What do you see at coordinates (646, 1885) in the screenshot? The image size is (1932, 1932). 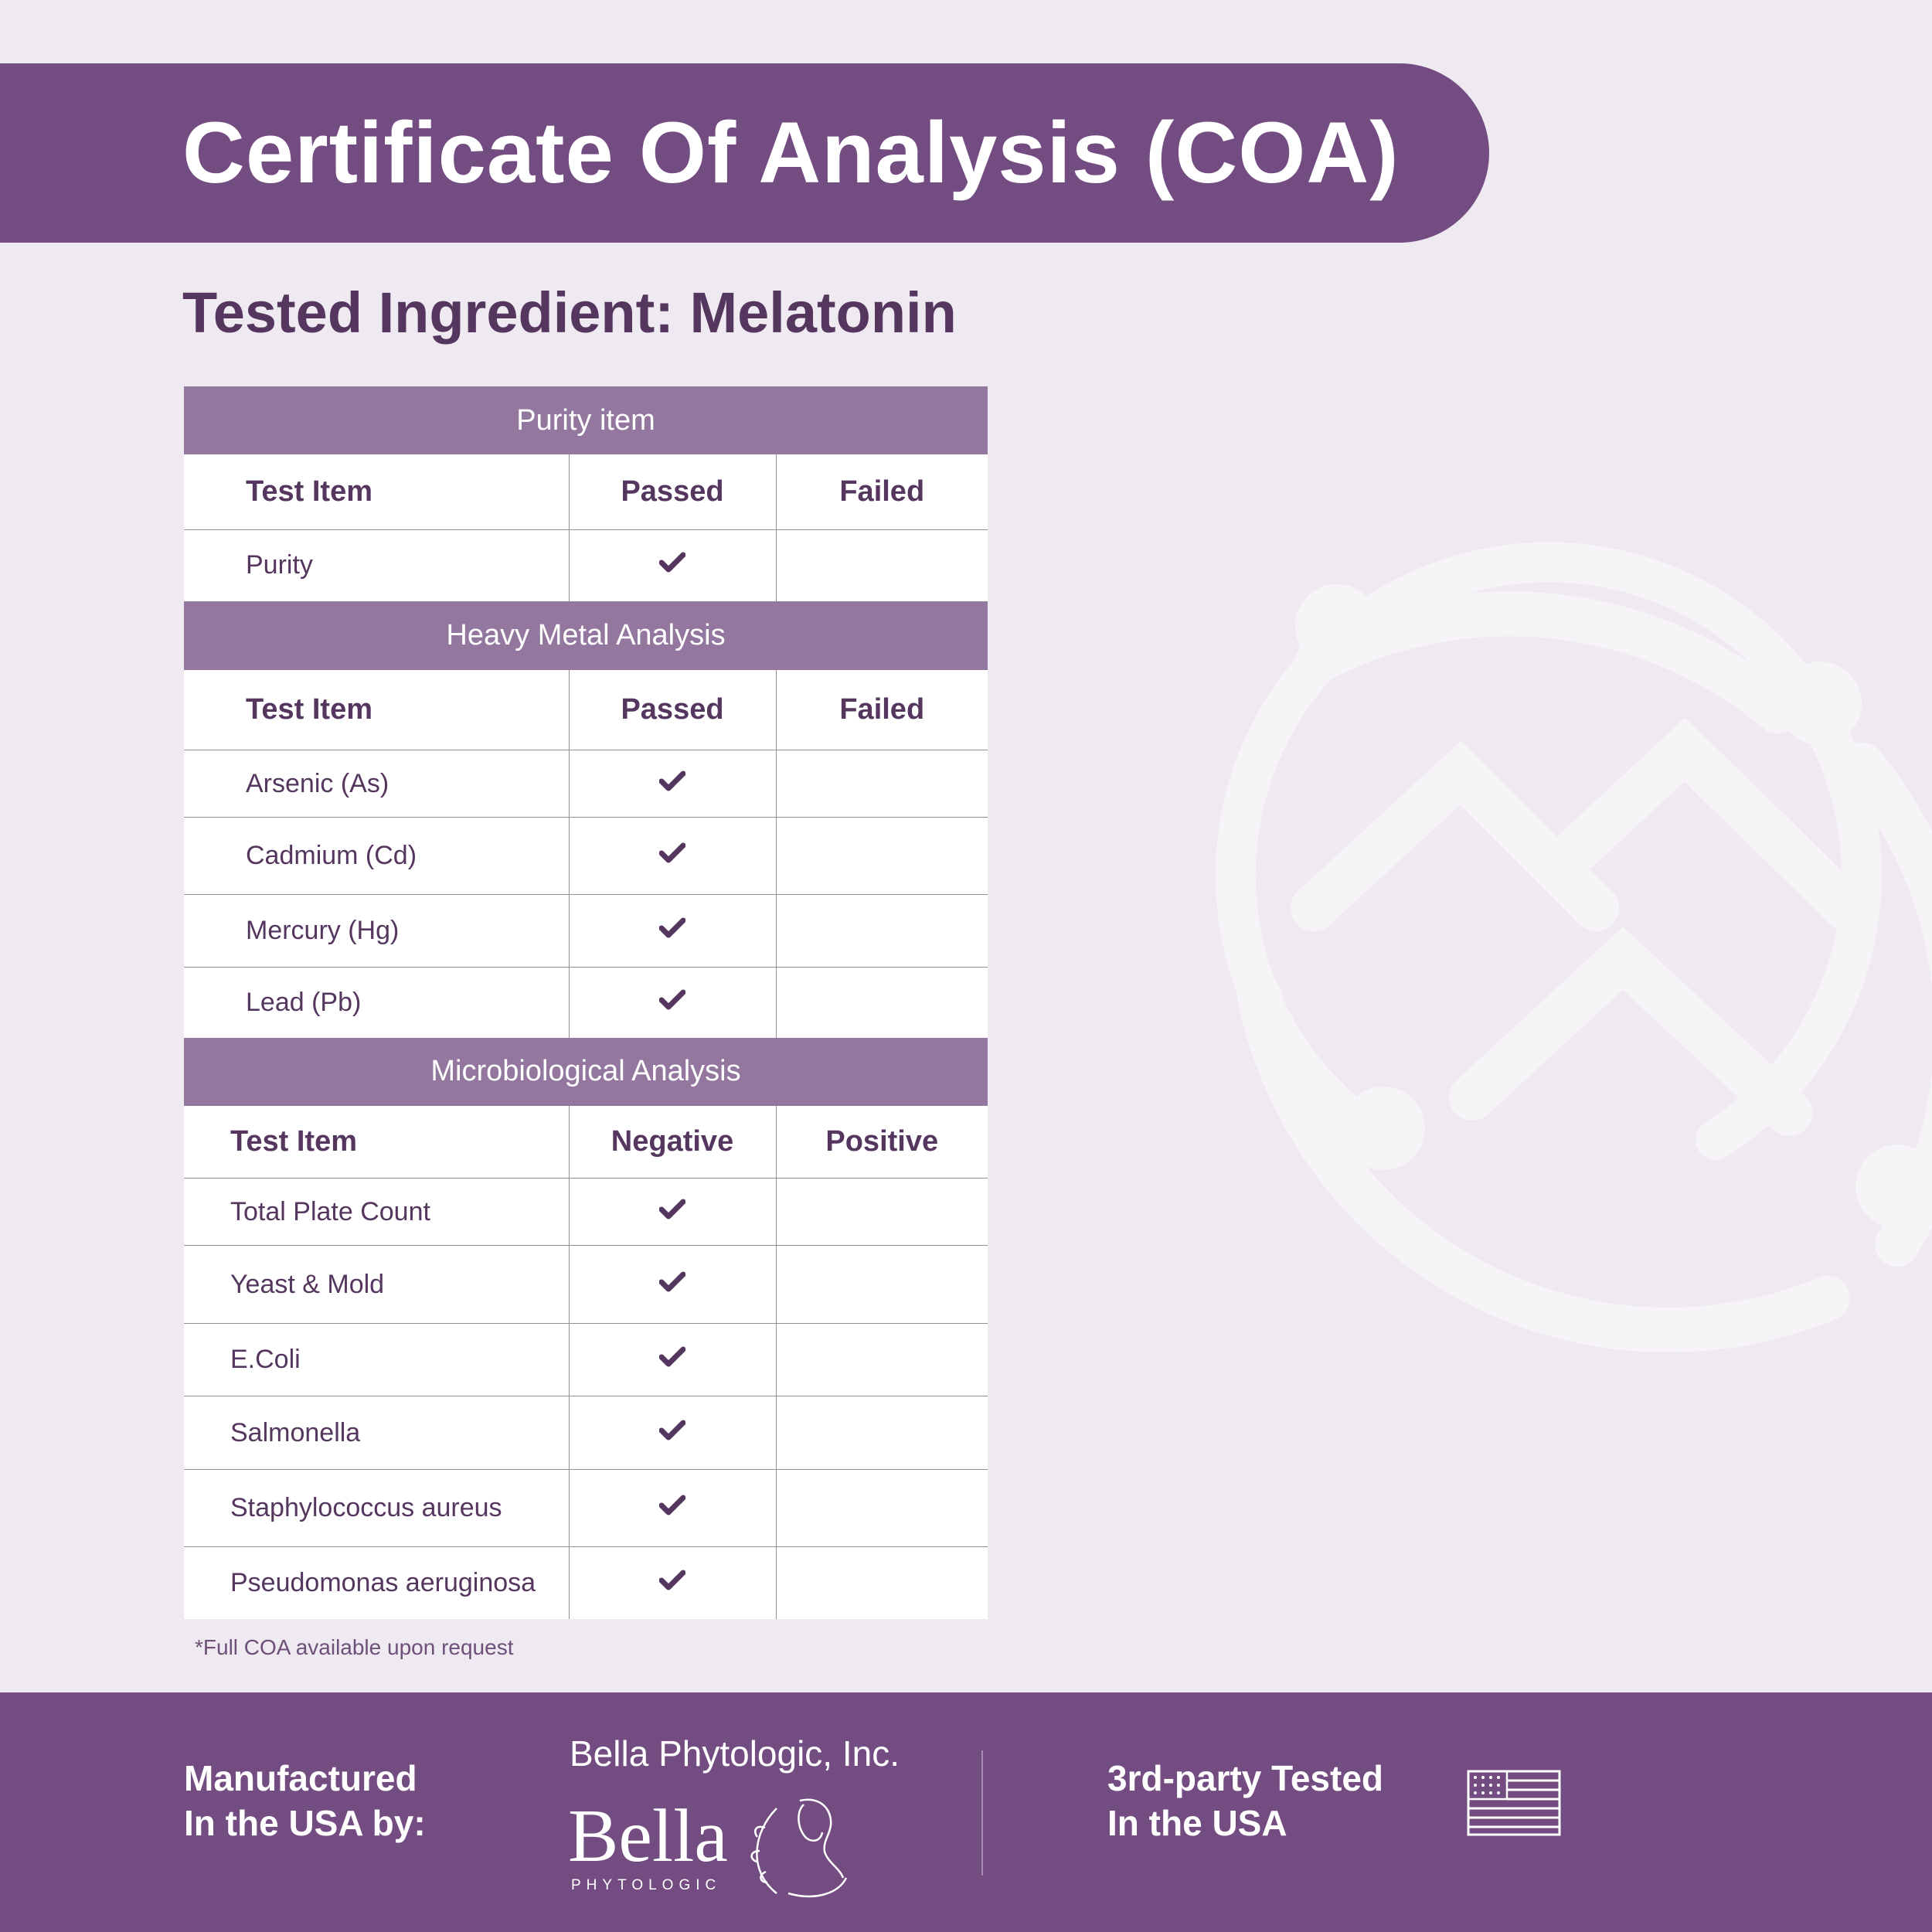 I see `logo-subtext: PHYTOLOGIC` at bounding box center [646, 1885].